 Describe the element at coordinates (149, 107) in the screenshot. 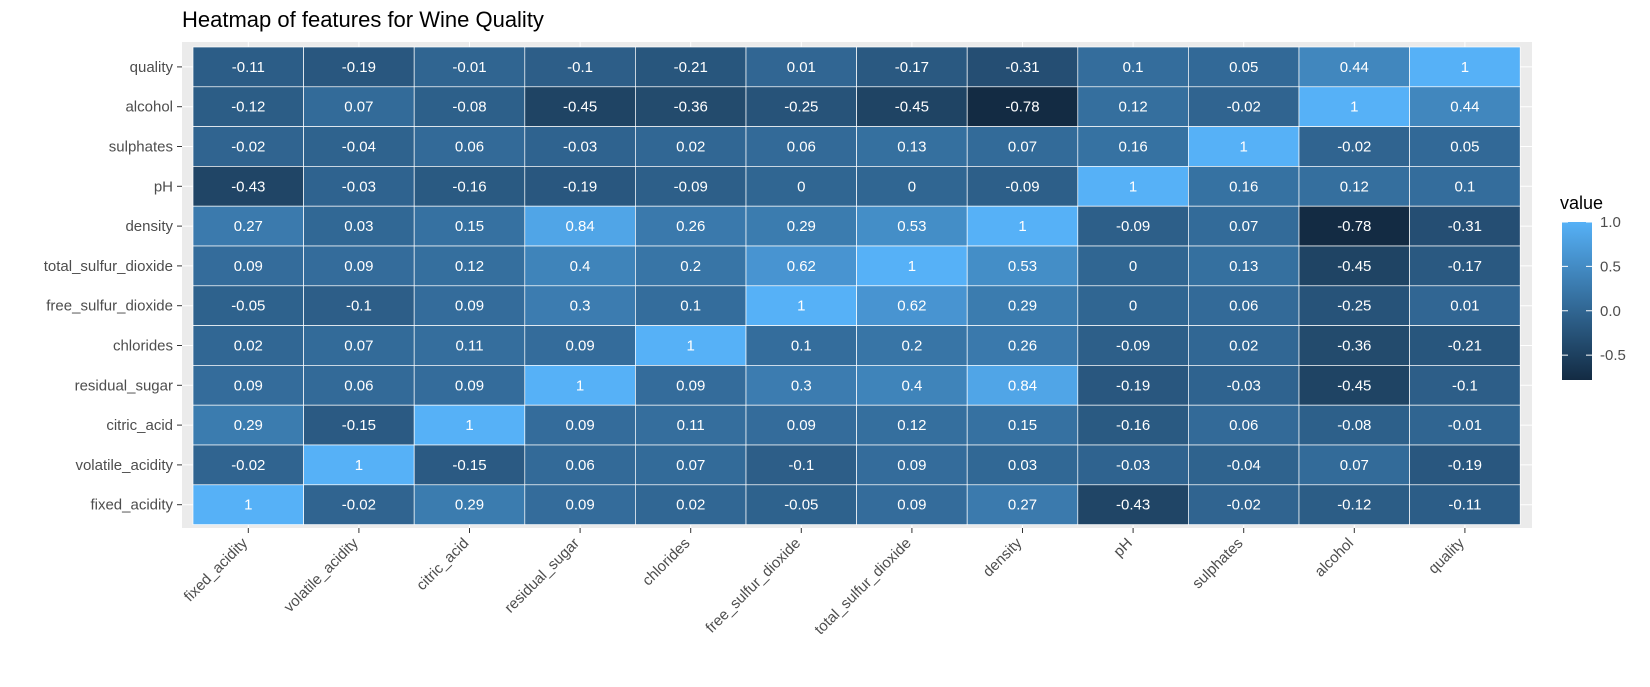

I see `y-tick-label: alcohol` at that location.